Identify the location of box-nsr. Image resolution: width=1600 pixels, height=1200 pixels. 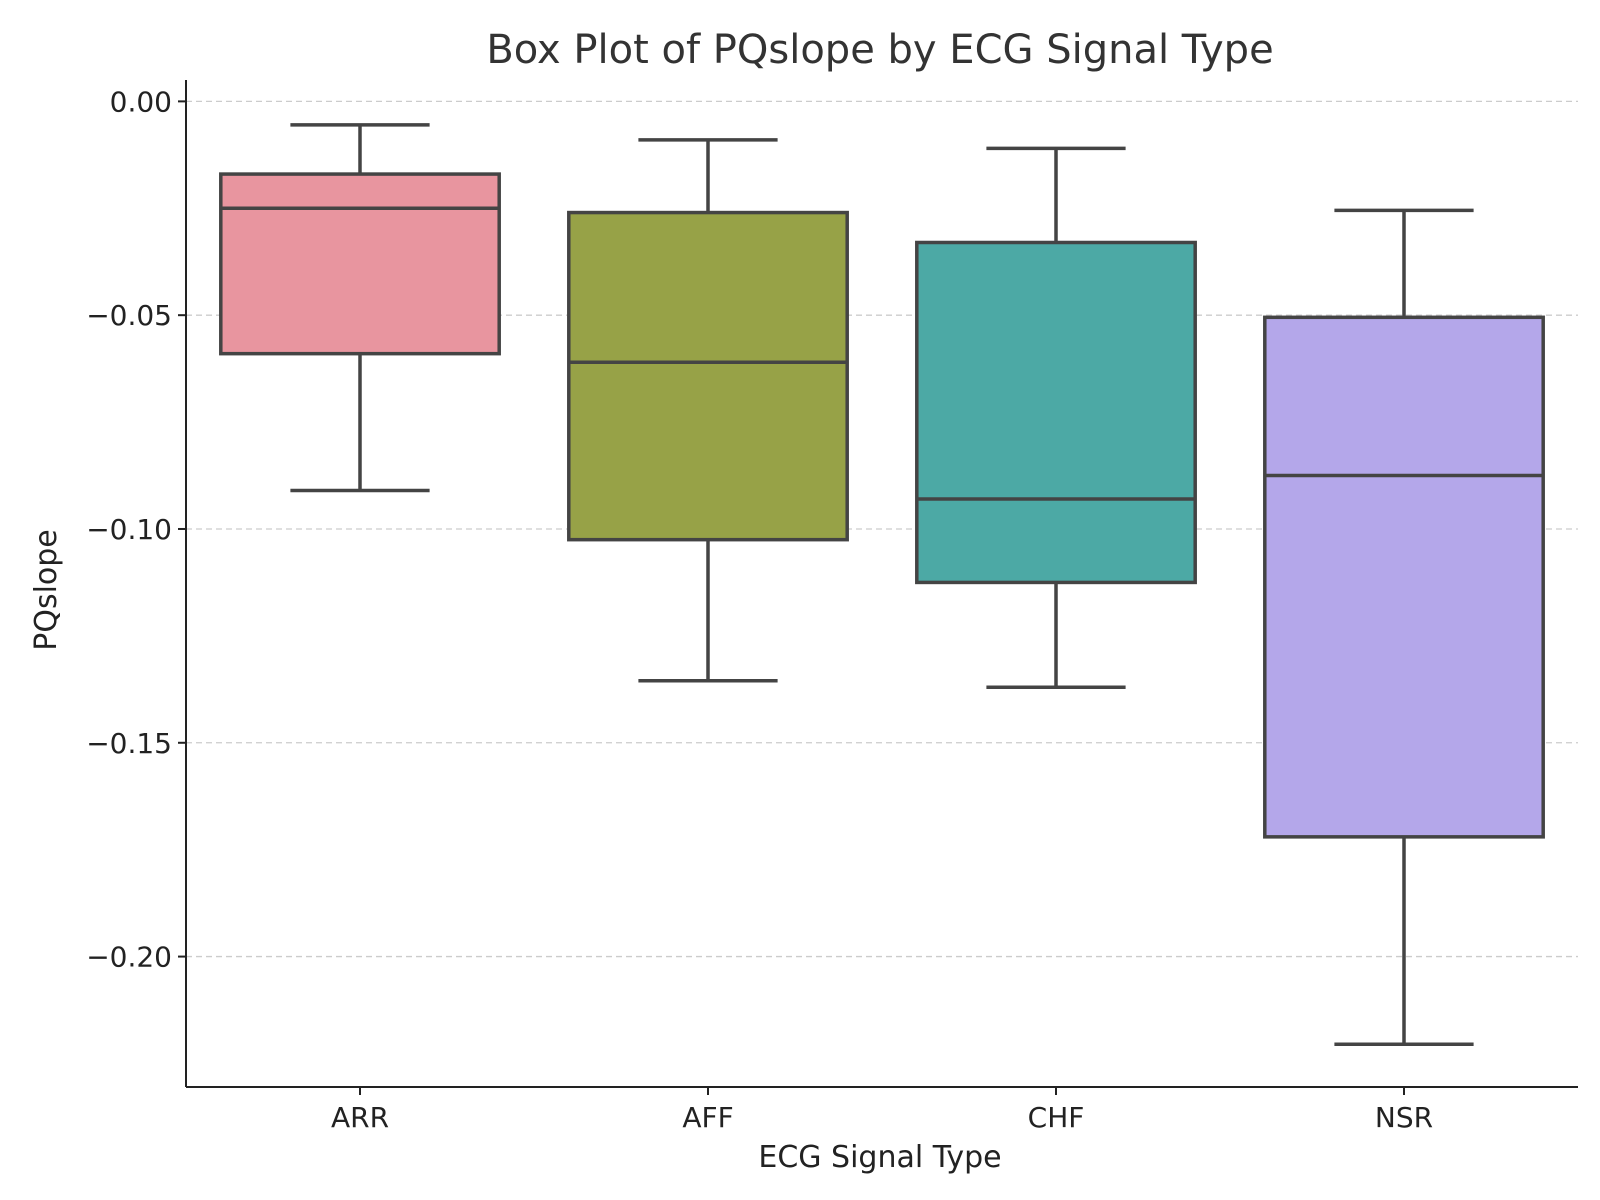
(1404, 577).